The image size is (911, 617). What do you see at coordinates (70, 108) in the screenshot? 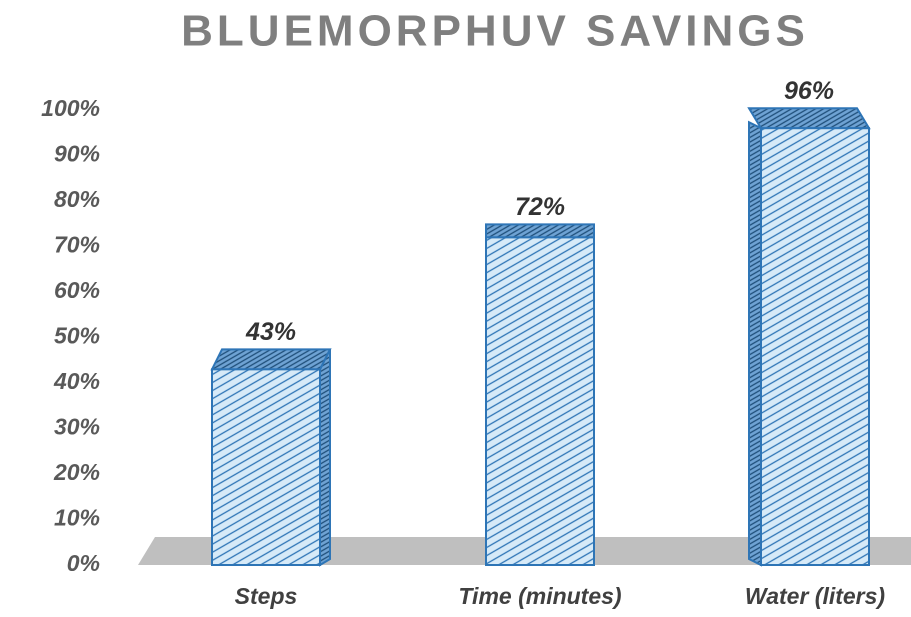
I see `y-tick-label: 100%` at bounding box center [70, 108].